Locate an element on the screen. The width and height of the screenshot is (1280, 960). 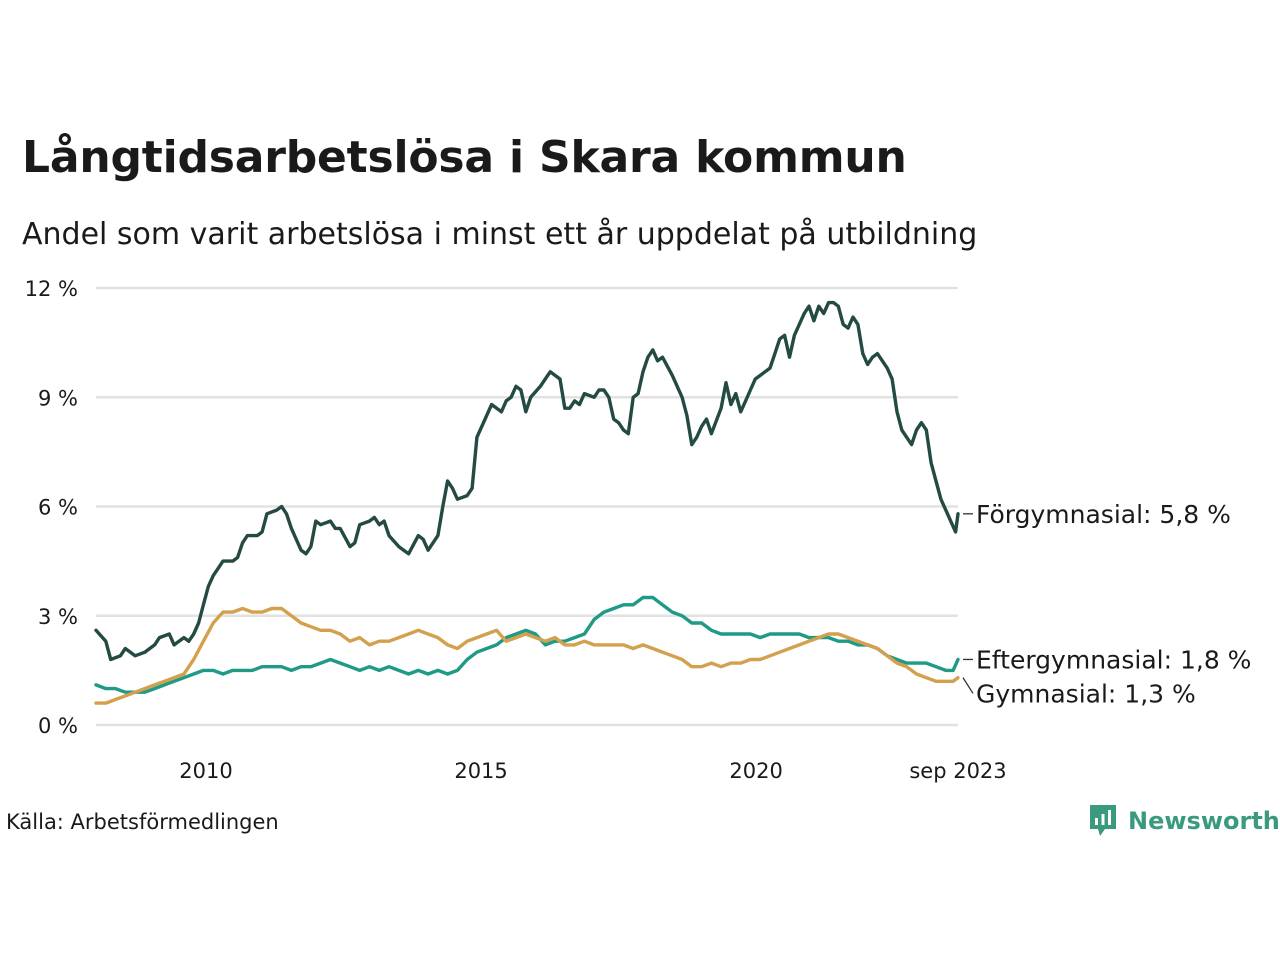
x-tick-label: 2020 is located at coordinates (755, 771).